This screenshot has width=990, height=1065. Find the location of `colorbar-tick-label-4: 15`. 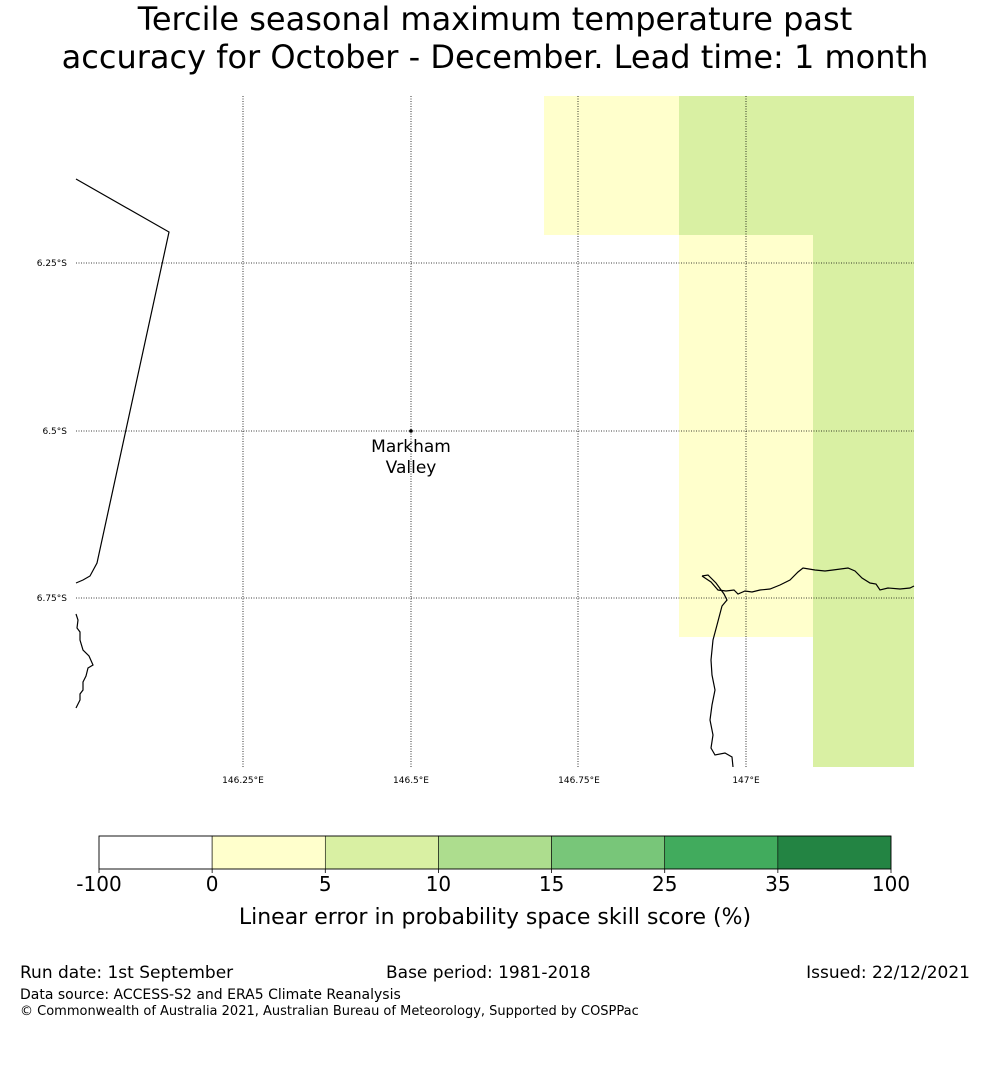

colorbar-tick-label-4: 15 is located at coordinates (551, 884).